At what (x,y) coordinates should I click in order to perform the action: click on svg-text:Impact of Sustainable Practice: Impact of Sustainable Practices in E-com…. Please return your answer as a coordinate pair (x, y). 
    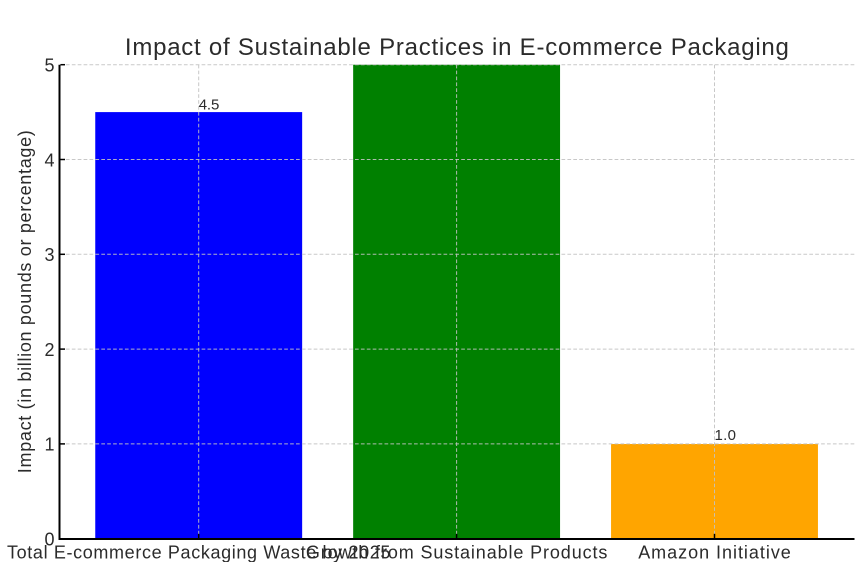
    Looking at the image, I should click on (457, 47).